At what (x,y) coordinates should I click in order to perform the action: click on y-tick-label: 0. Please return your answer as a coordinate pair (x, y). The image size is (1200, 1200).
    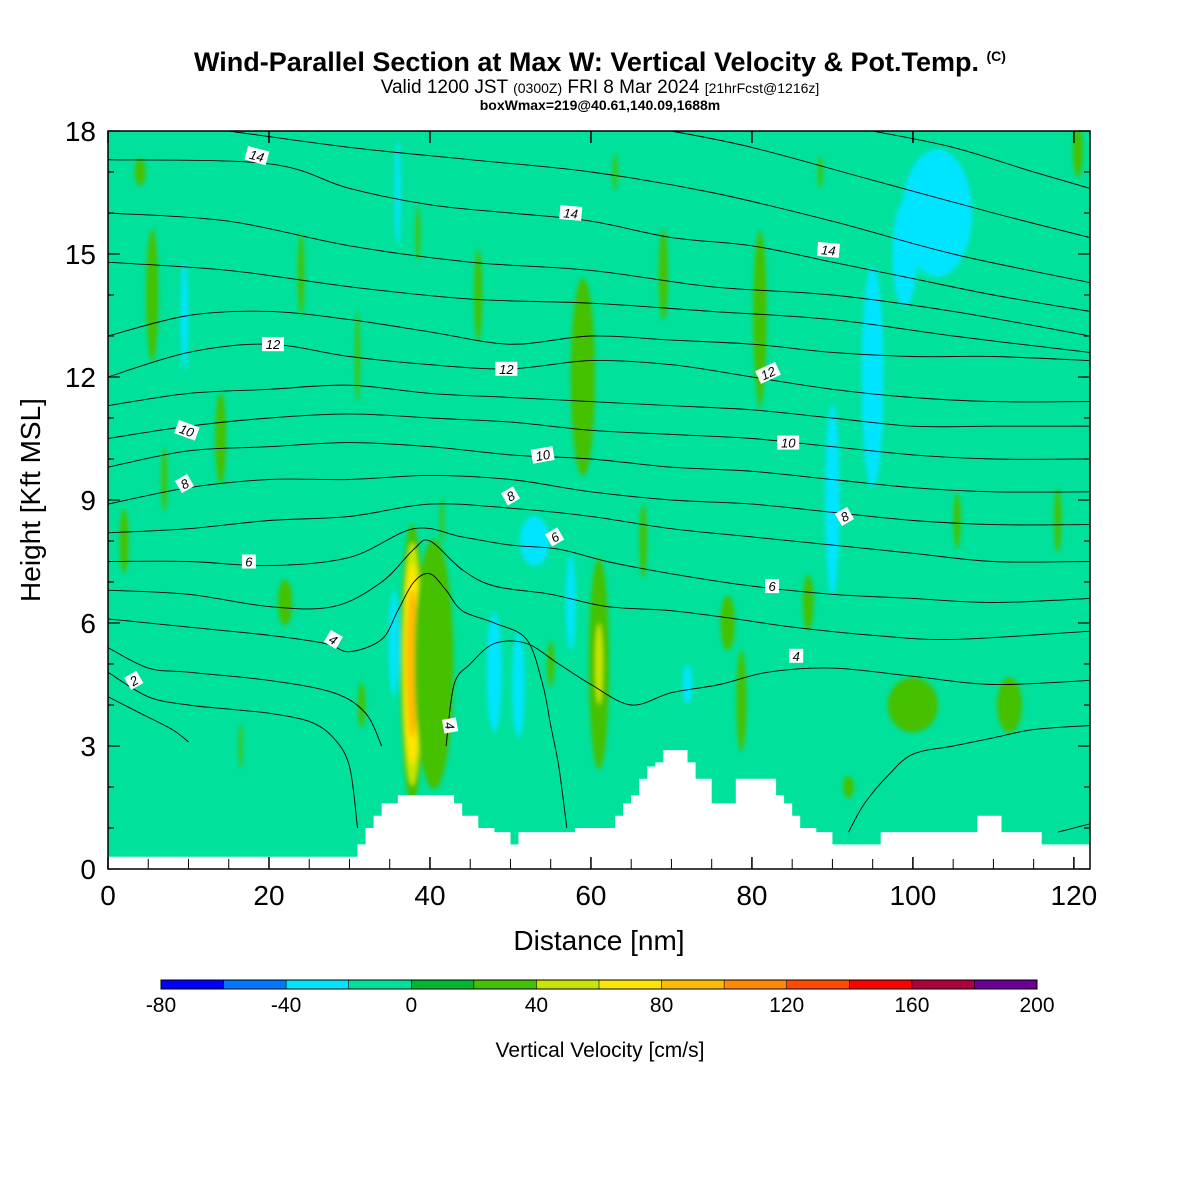
    Looking at the image, I should click on (88, 869).